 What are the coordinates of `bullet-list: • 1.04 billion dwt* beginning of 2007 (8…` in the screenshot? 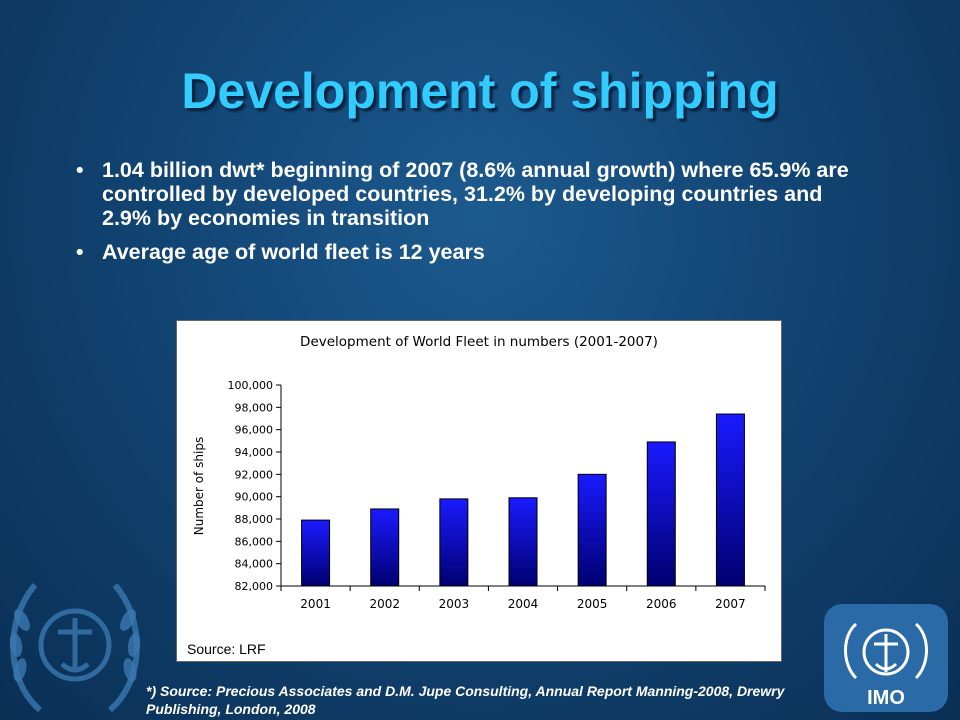 It's located at (467, 216).